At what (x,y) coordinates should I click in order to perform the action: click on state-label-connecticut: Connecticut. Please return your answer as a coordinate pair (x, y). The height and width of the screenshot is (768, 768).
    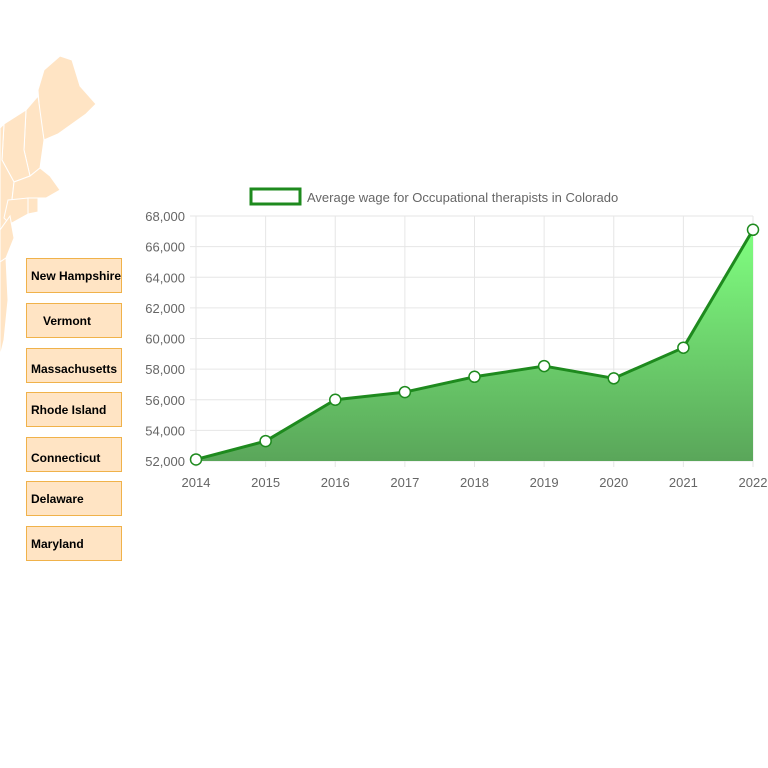
    Looking at the image, I should click on (74, 454).